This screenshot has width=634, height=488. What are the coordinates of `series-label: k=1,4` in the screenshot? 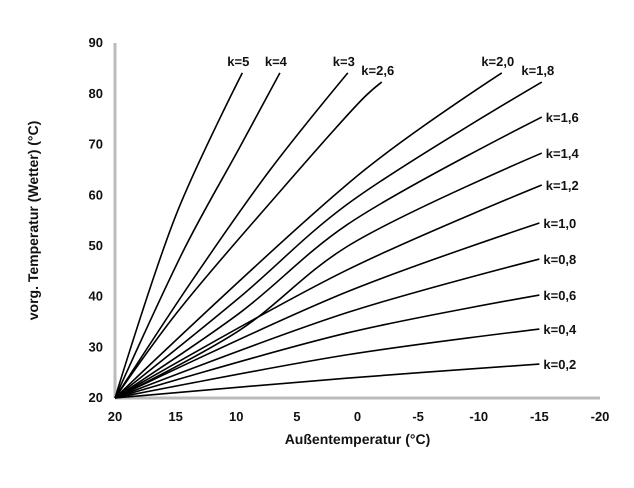 It's located at (563, 154).